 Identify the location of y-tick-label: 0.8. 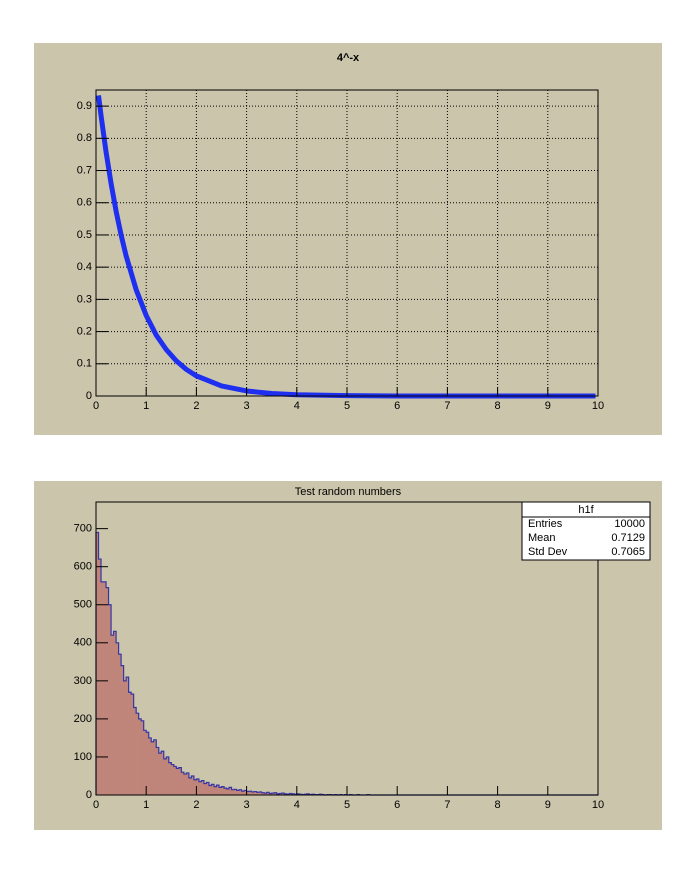
(84, 138).